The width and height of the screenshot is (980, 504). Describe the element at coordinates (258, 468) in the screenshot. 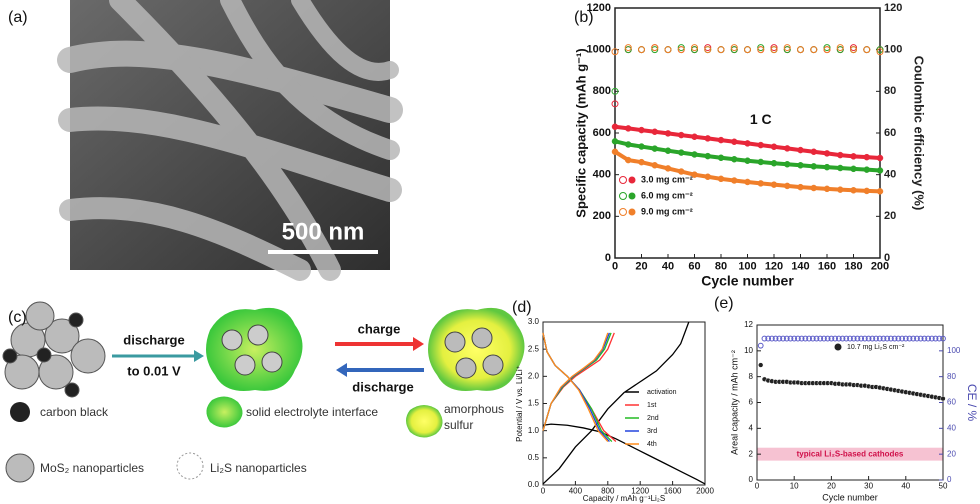

I see `legend-label: Li₂S nanoparticles` at that location.